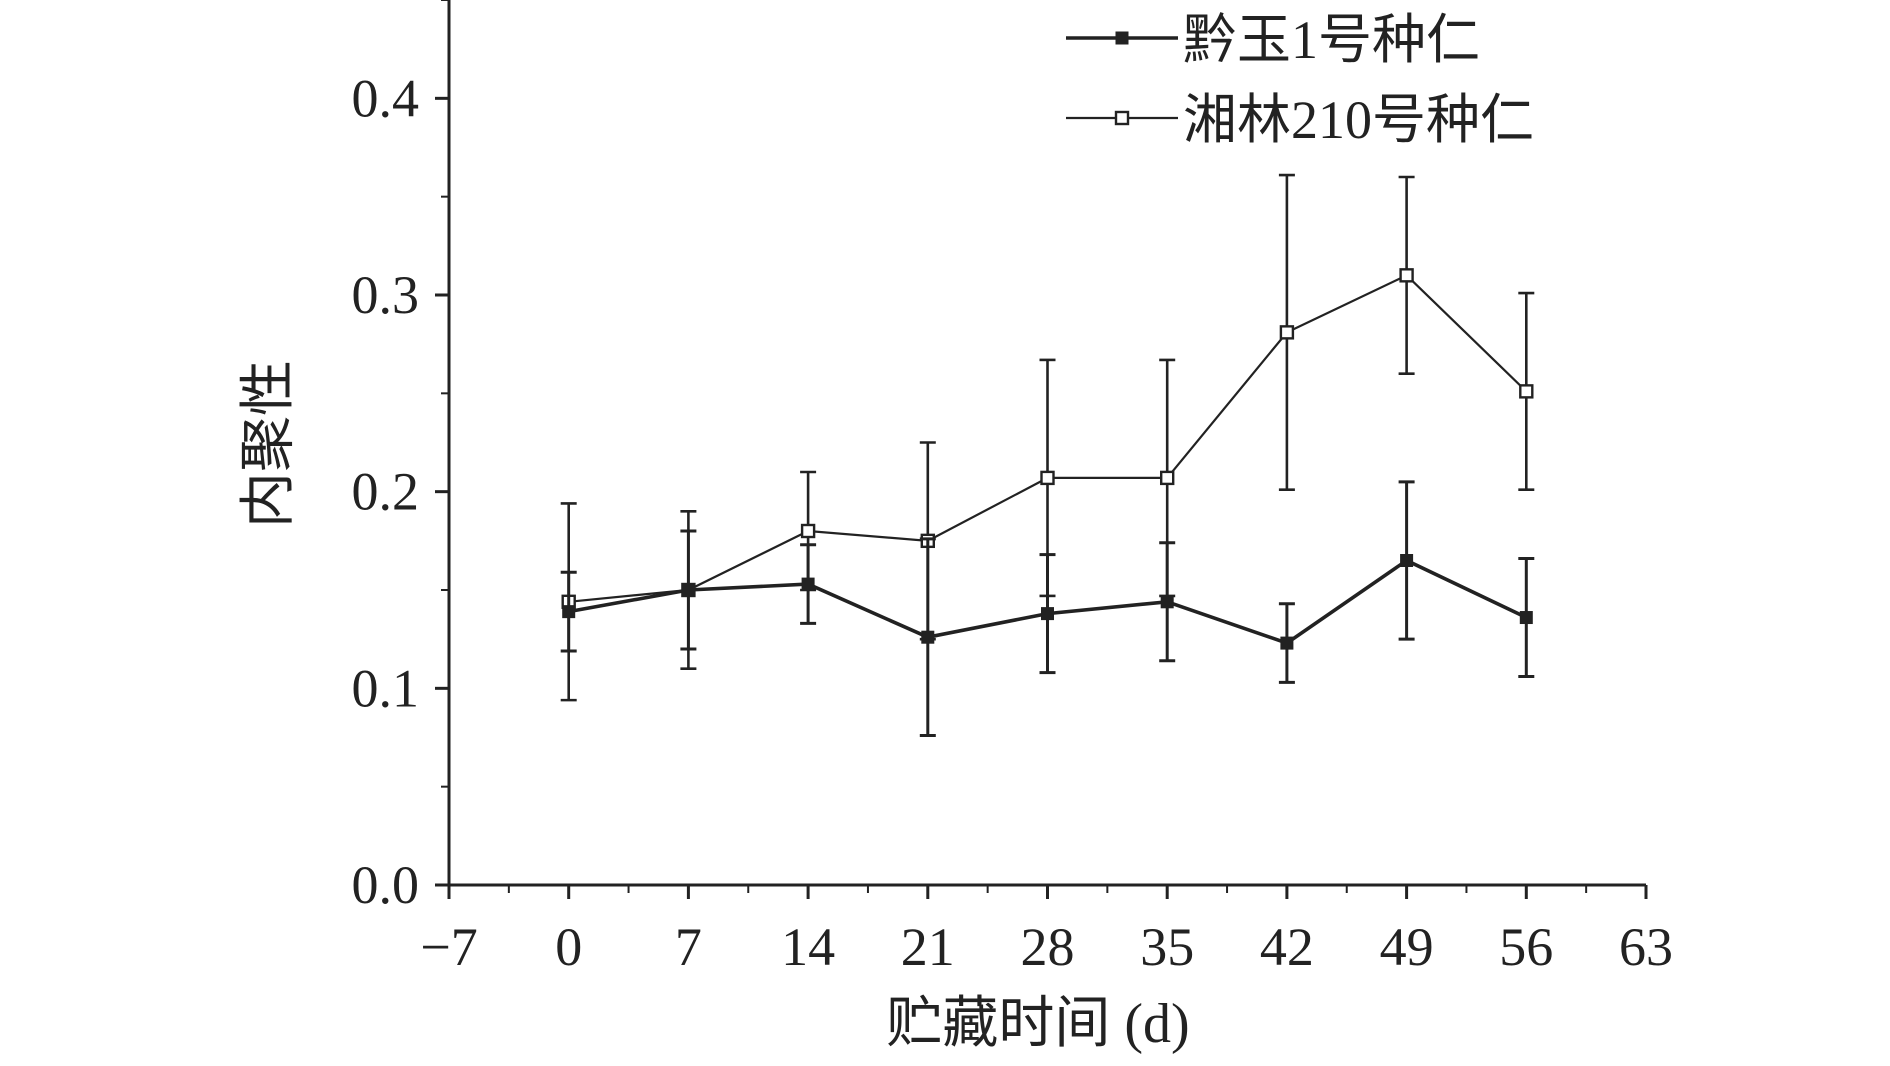  What do you see at coordinates (928, 947) in the screenshot?
I see `x-tick-label: 21` at bounding box center [928, 947].